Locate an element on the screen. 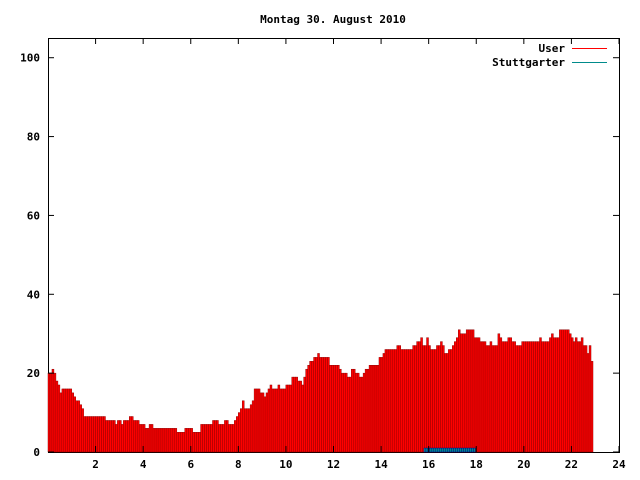  x-tick-label: 12 is located at coordinates (333, 464).